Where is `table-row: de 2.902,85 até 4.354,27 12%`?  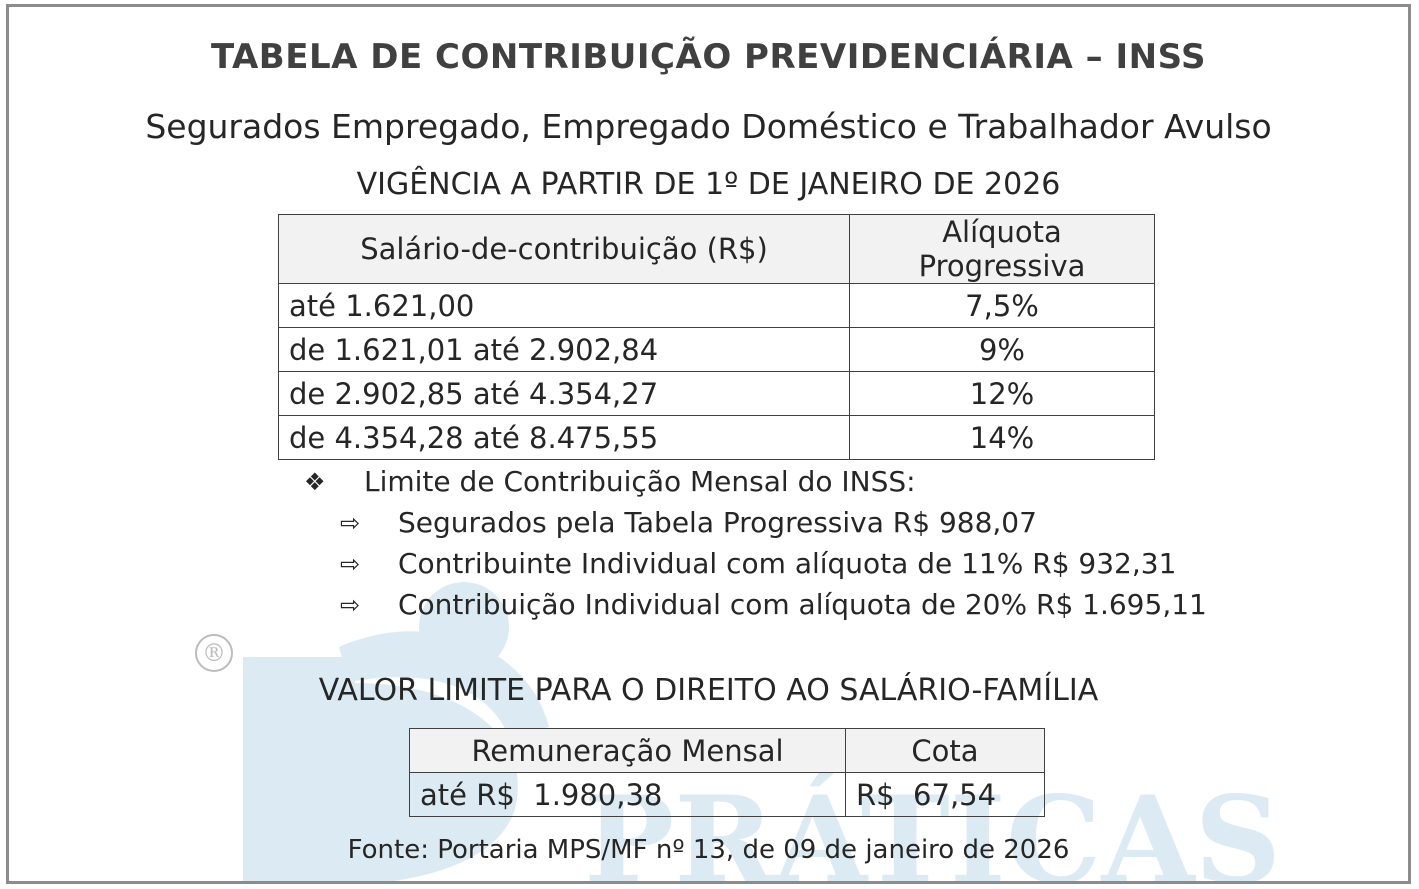 table-row: de 2.902,85 até 4.354,27 12% is located at coordinates (716, 393).